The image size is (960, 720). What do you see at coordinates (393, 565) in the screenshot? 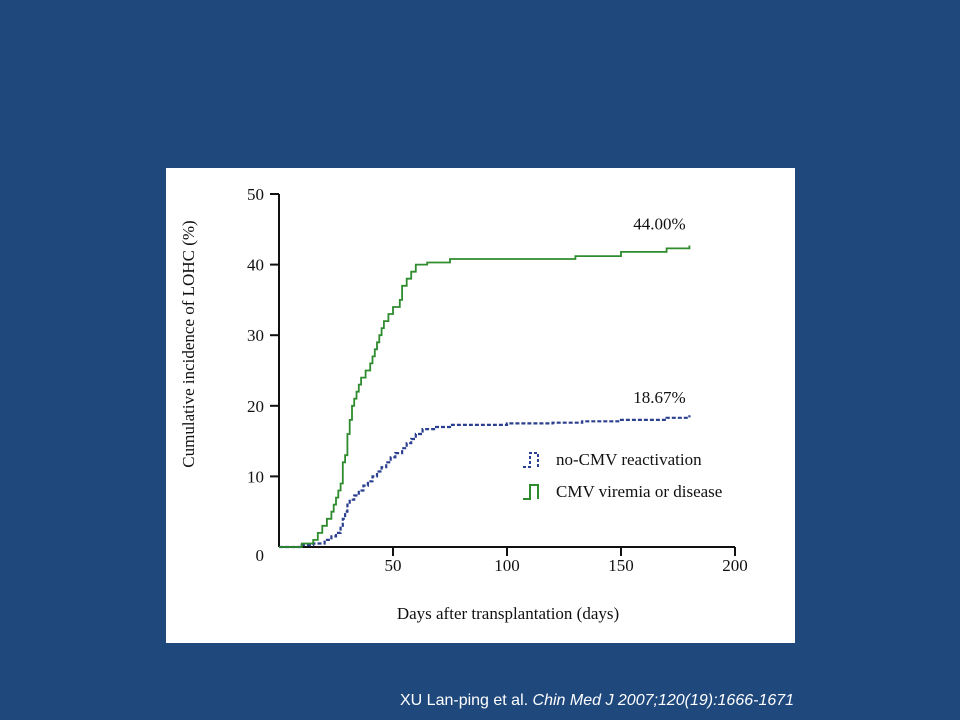
I see `x-tick-label: 50` at bounding box center [393, 565].